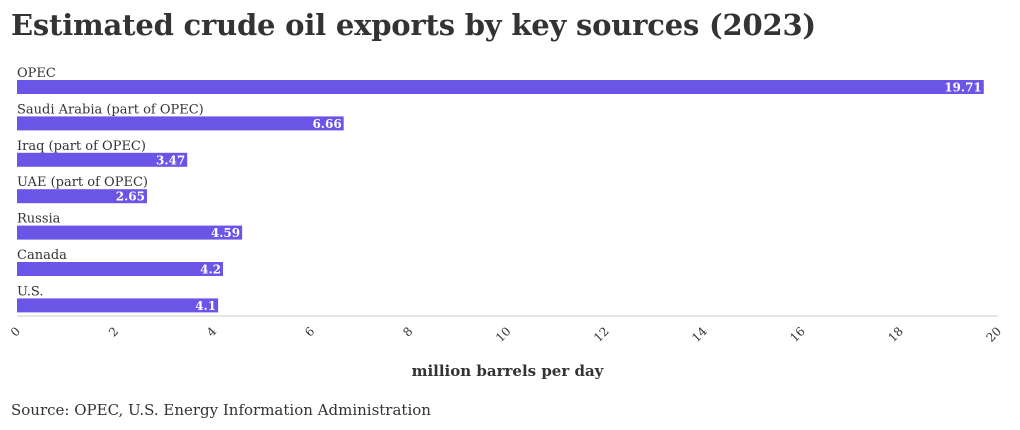 The width and height of the screenshot is (1020, 430). What do you see at coordinates (110, 109) in the screenshot?
I see `category-label-1: Saudi Arabia (part of OPEC)` at bounding box center [110, 109].